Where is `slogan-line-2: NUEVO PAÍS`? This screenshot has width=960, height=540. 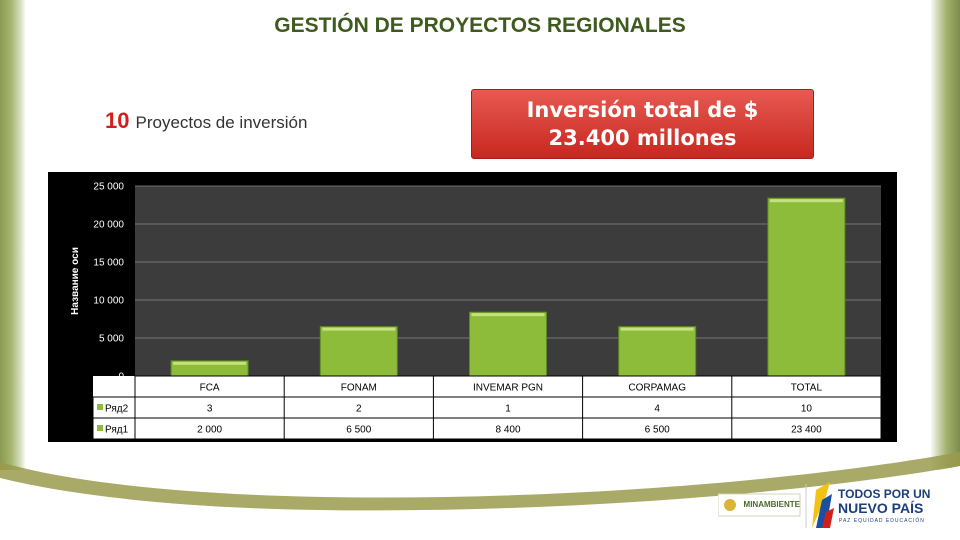 slogan-line-2: NUEVO PAÍS is located at coordinates (881, 508).